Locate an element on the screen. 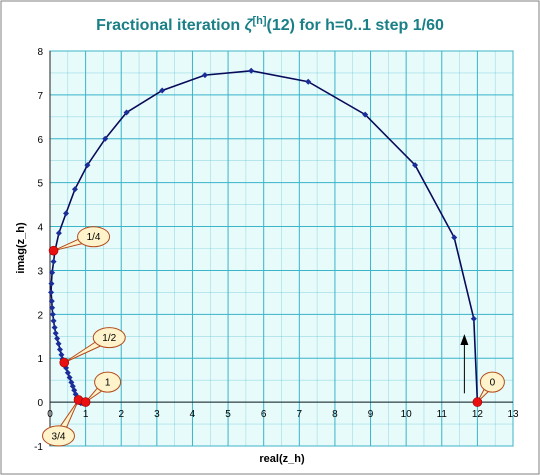  x-tick-label: 3 is located at coordinates (157, 414).